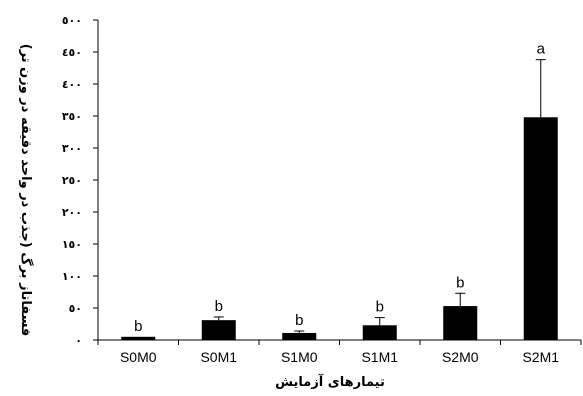 This screenshot has height=396, width=583. Describe the element at coordinates (72, 180) in the screenshot. I see `y-tick-label: ٢٥٠` at that location.